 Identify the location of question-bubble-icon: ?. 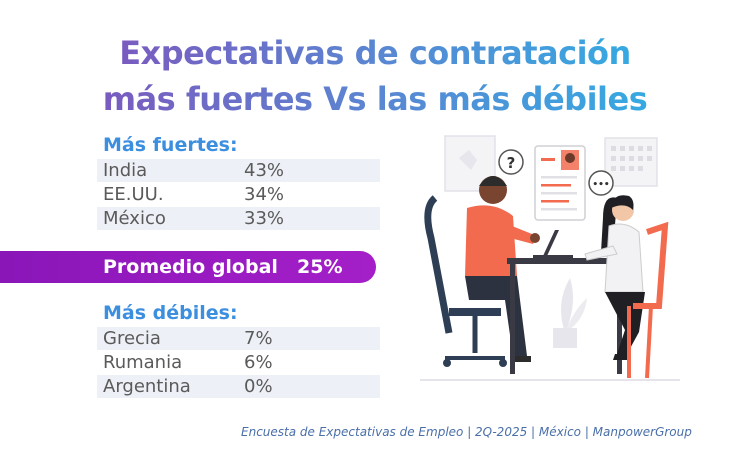
(511, 162).